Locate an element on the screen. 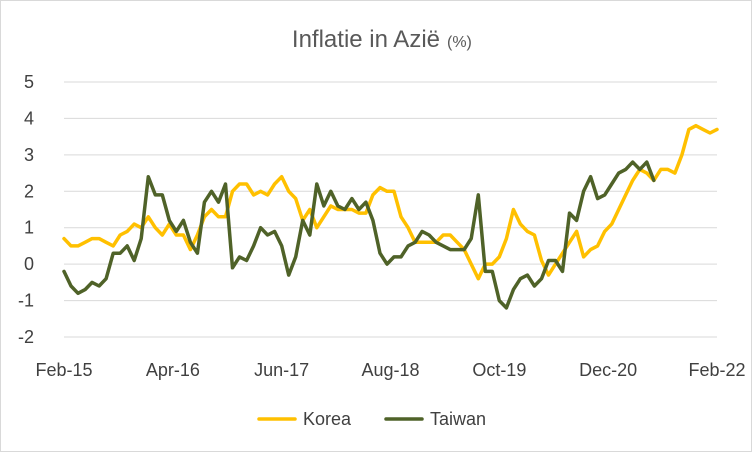 This screenshot has width=752, height=452. legend-label-taiwan: Taiwan is located at coordinates (458, 419).